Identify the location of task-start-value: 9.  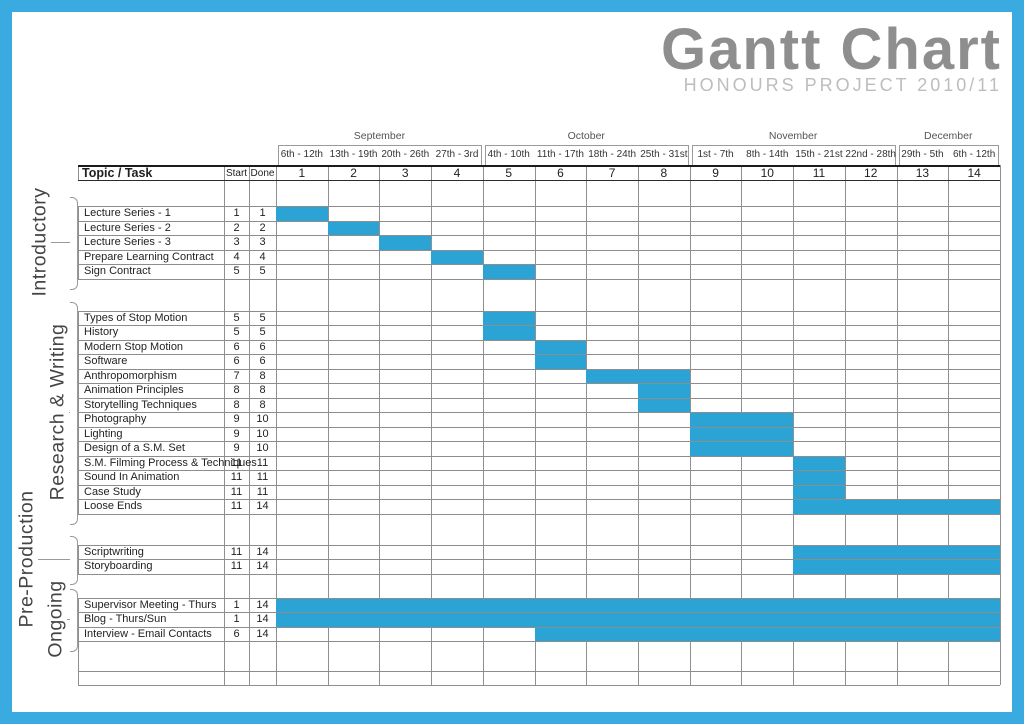
(236, 448).